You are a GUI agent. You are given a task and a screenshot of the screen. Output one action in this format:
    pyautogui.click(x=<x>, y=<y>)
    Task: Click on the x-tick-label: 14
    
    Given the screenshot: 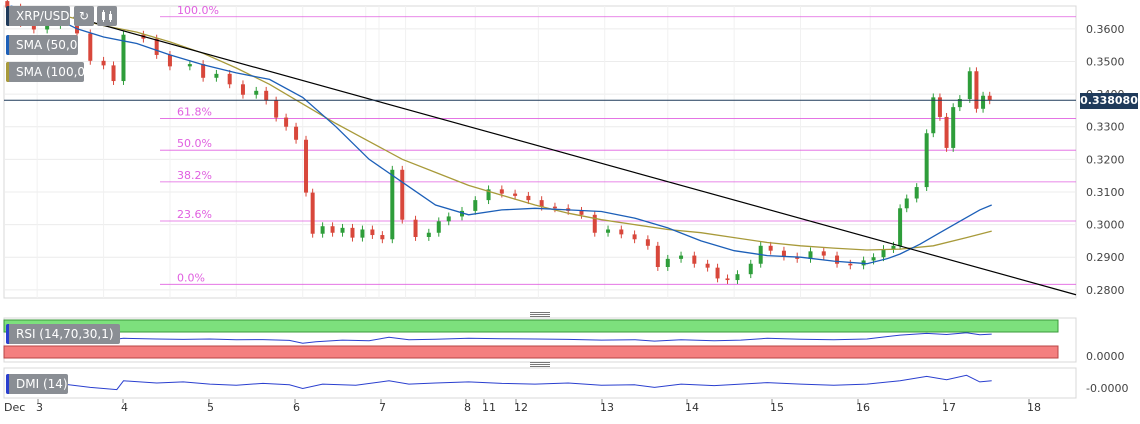 What is the action you would take?
    pyautogui.click(x=692, y=407)
    